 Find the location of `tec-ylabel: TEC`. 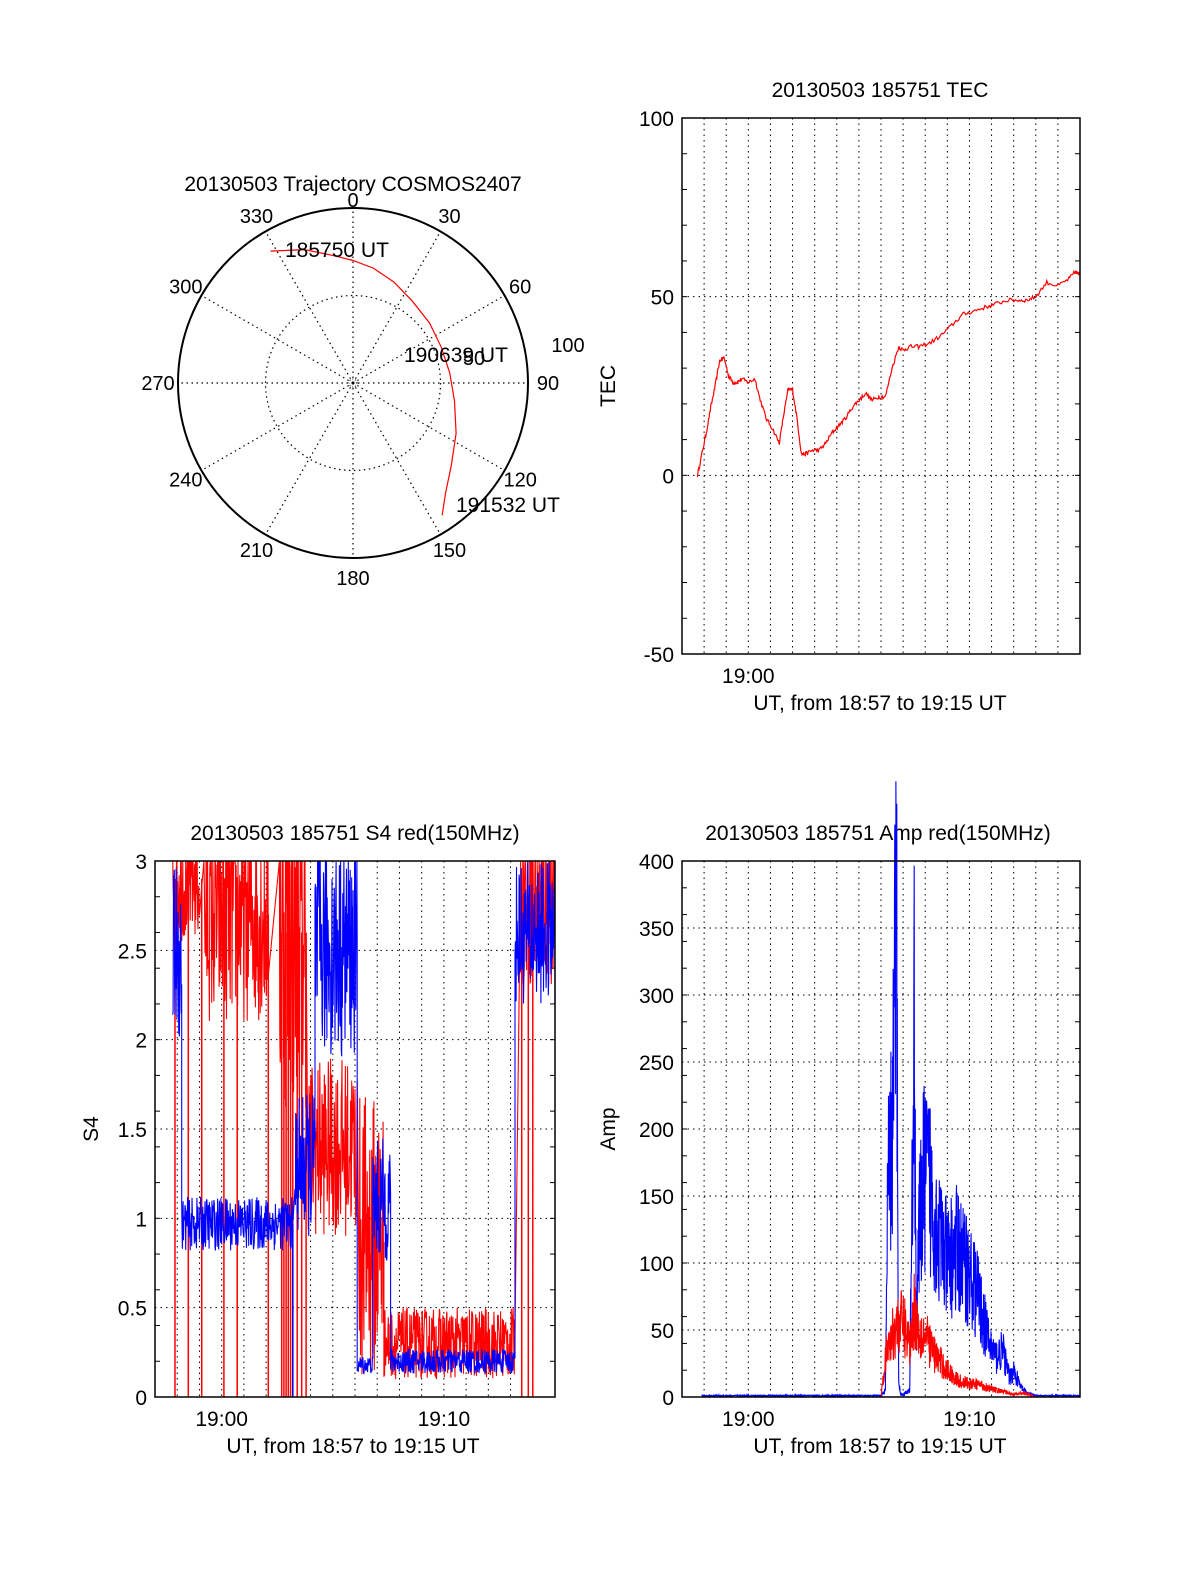

tec-ylabel: TEC is located at coordinates (608, 386).